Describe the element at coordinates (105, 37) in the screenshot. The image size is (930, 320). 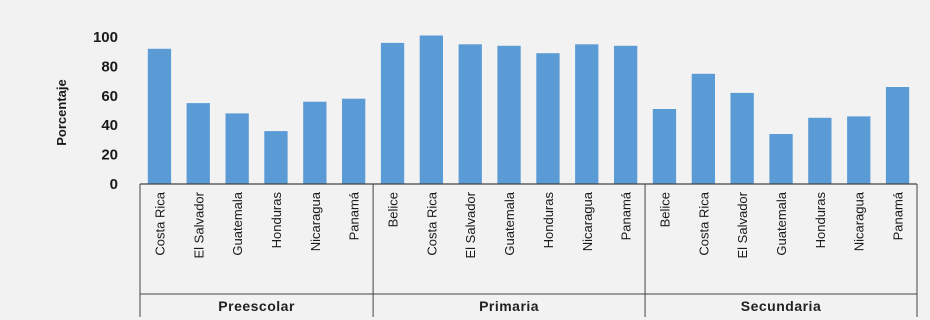
I see `y-tick-label: 100` at that location.